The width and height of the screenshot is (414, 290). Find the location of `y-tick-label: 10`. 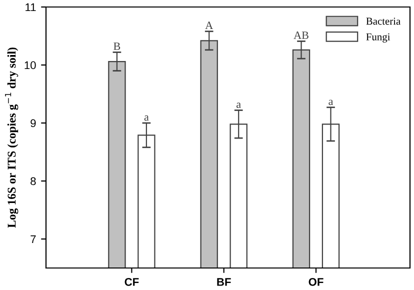

y-tick-label: 10 is located at coordinates (30, 65).